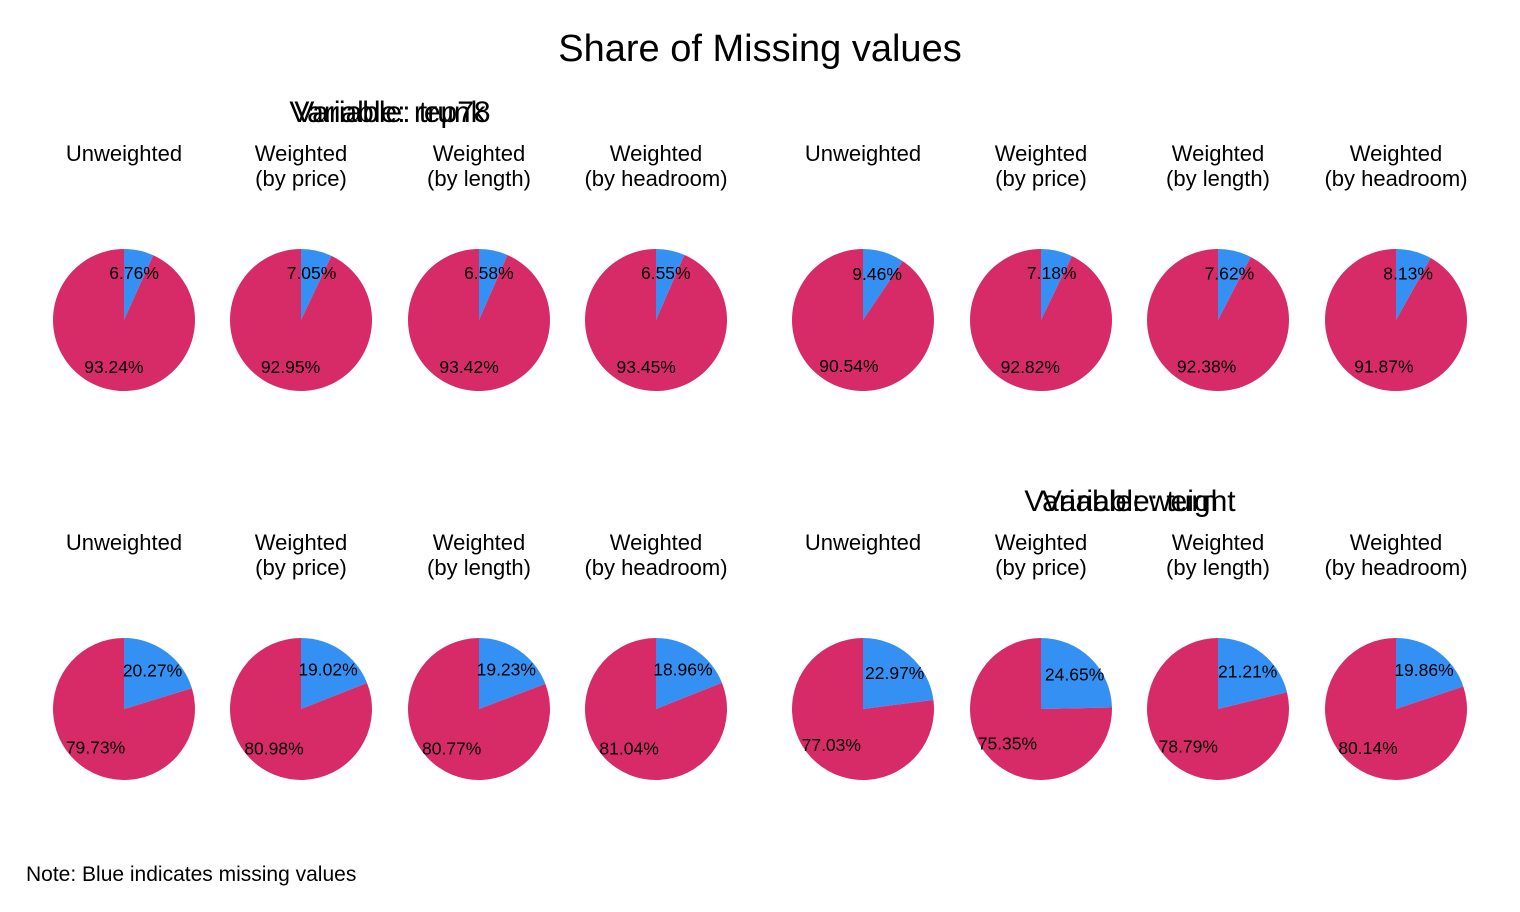 The width and height of the screenshot is (1520, 912). I want to click on pie: Weighted(by headroom) 8.13% 91.87%, so click(1396, 266).